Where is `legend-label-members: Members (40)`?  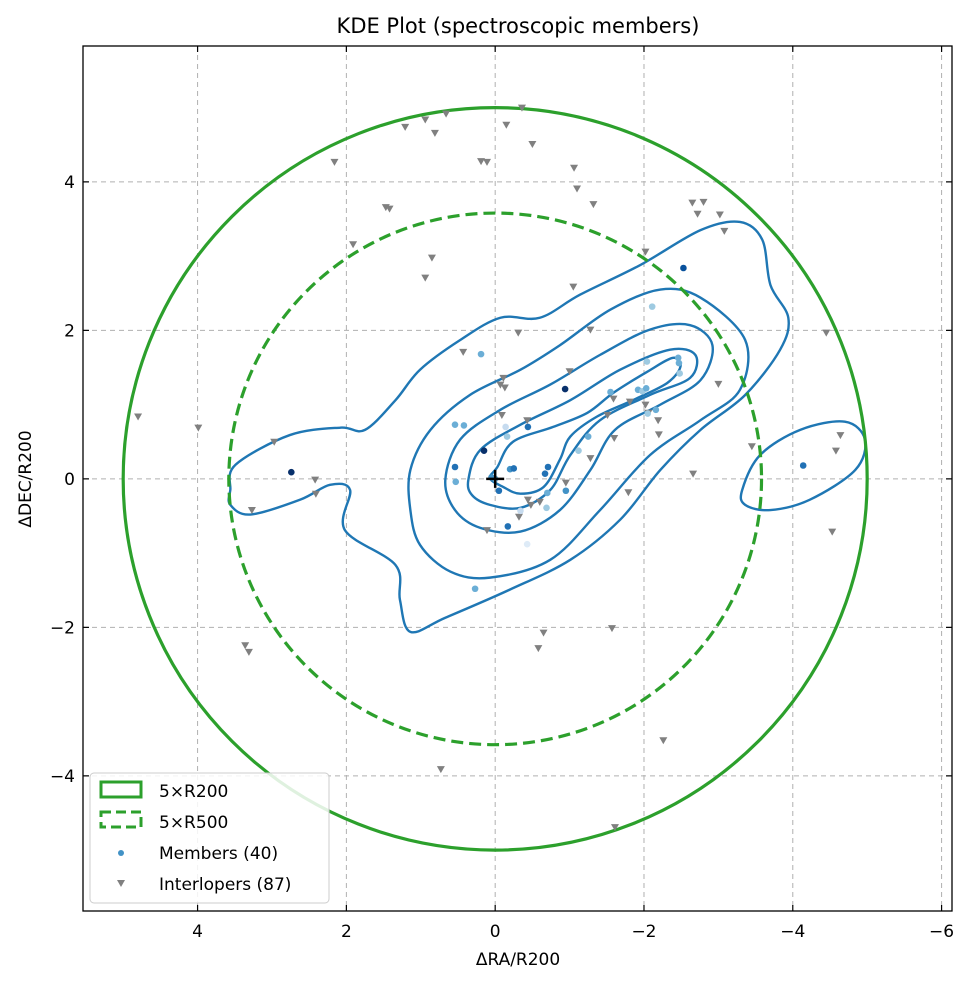
legend-label-members: Members (40) is located at coordinates (218, 854).